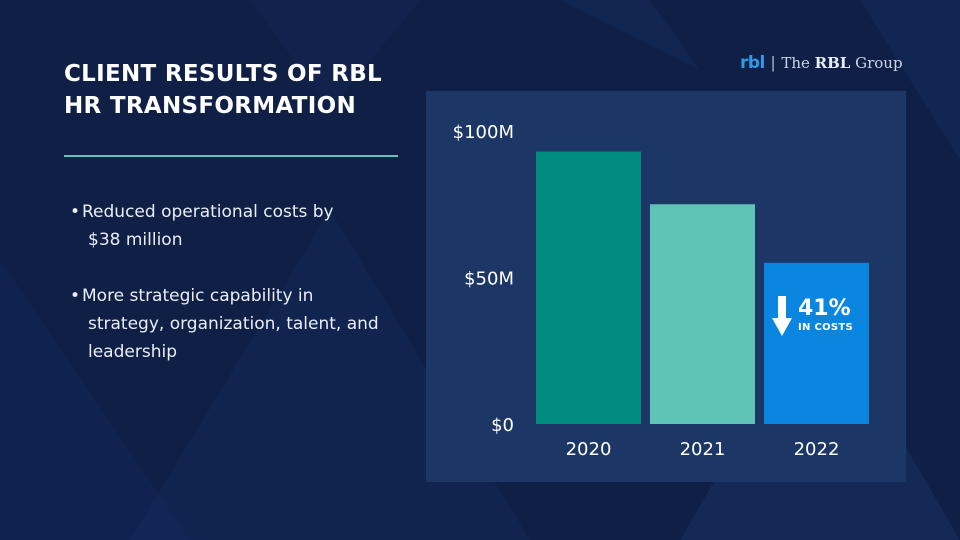 This screenshot has height=540, width=960. I want to click on bar-2022, so click(816, 343).